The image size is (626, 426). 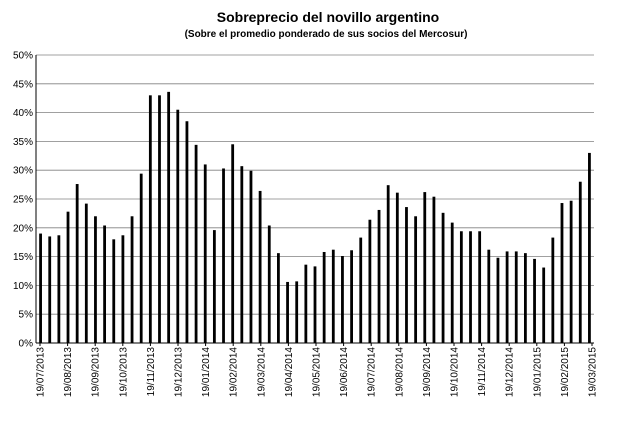 What do you see at coordinates (41, 372) in the screenshot?
I see `x-tick-label: 19/07/2013` at bounding box center [41, 372].